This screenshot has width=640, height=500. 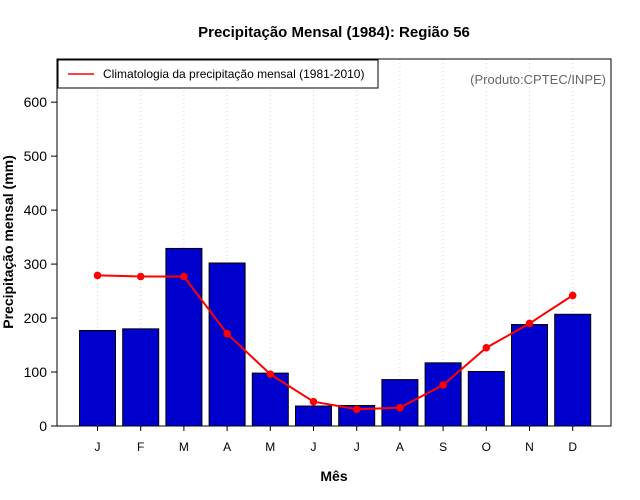 What do you see at coordinates (36, 318) in the screenshot?
I see `y-tick-label: 200` at bounding box center [36, 318].